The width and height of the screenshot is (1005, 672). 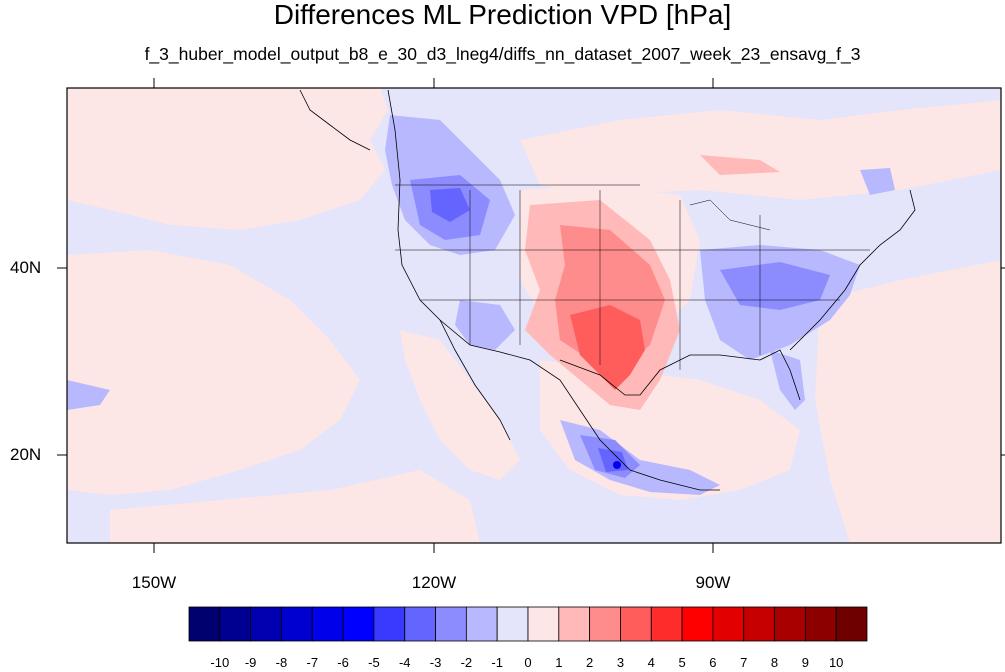 I want to click on blue-region-canada-east, so click(x=877, y=181).